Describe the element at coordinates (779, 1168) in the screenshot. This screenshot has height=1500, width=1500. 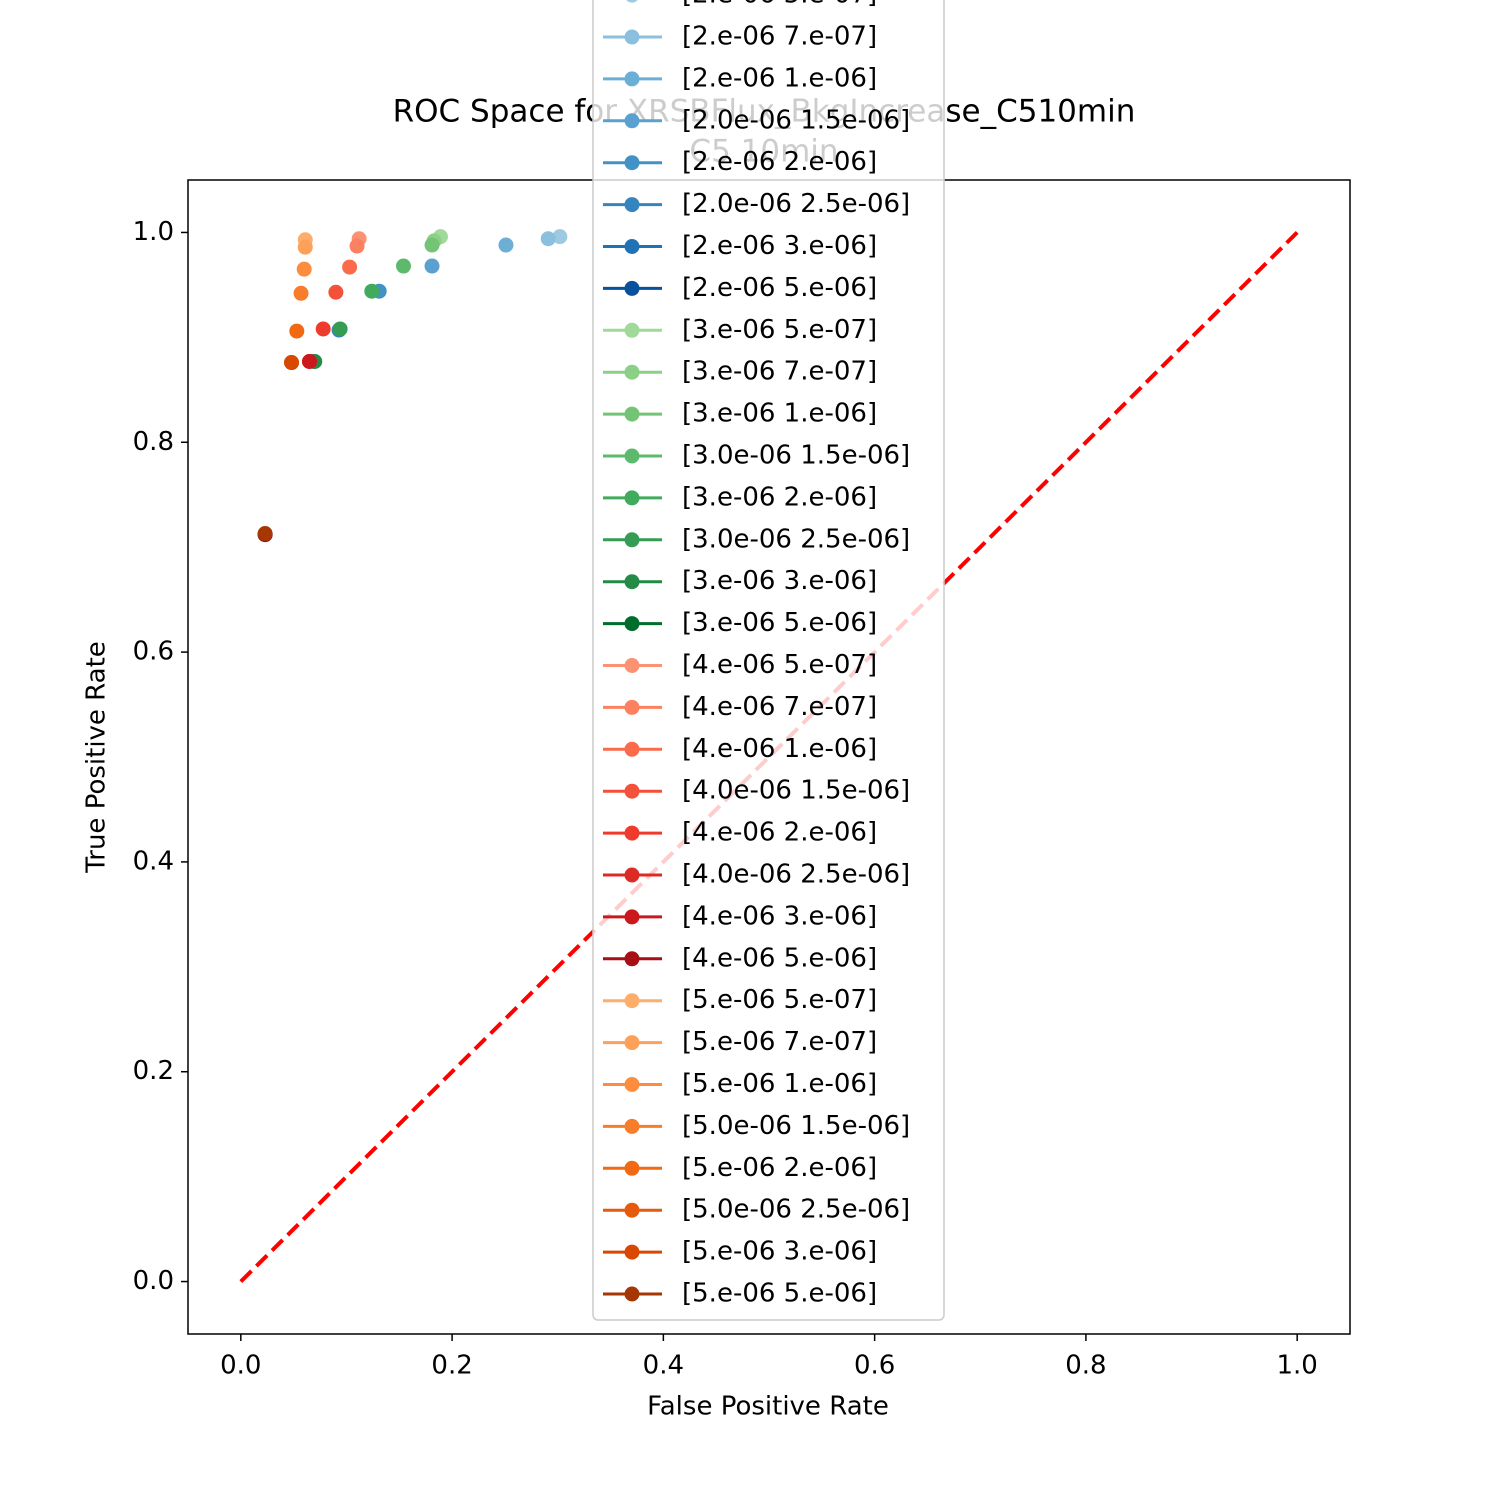
I see `legend-label: [5.e-06 2.e-06]` at that location.